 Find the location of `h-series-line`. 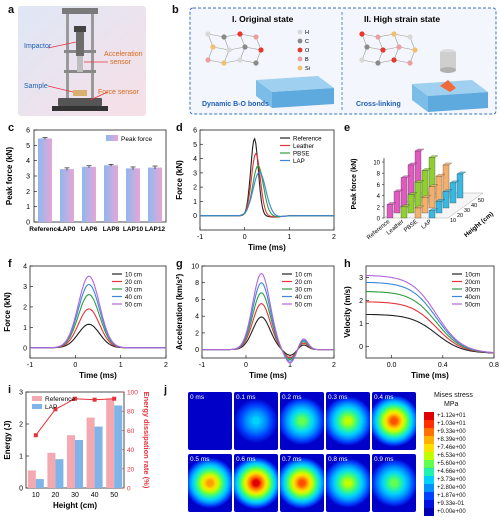

h-series-line is located at coordinates (430, 333).